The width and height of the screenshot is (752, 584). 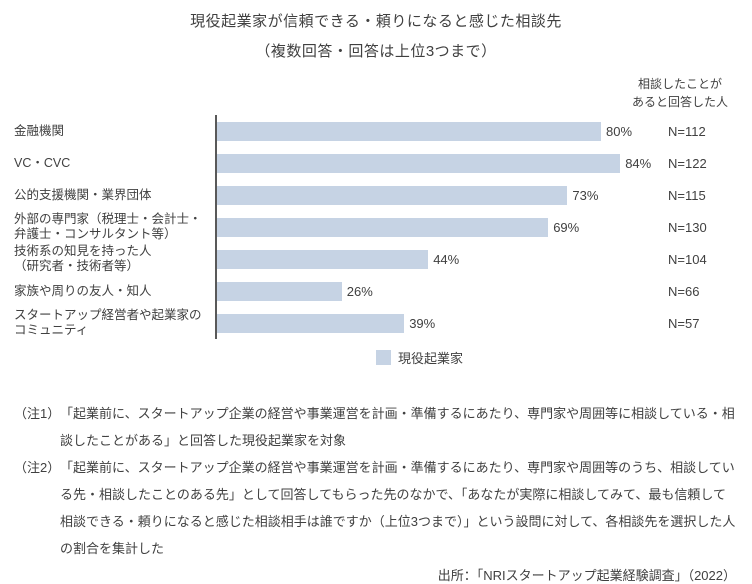 I want to click on note-2-label: （注2）, so click(x=37, y=467).